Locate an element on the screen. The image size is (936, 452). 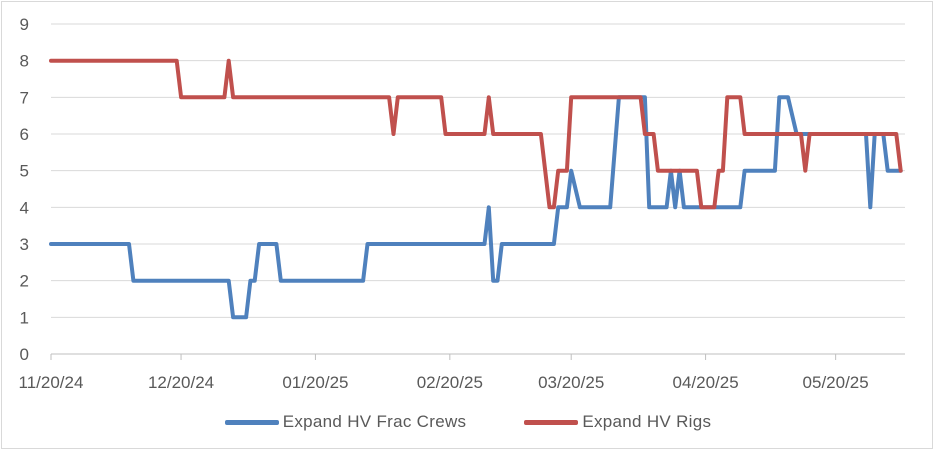
x-tick-label: 01/20/25 is located at coordinates (315, 382).